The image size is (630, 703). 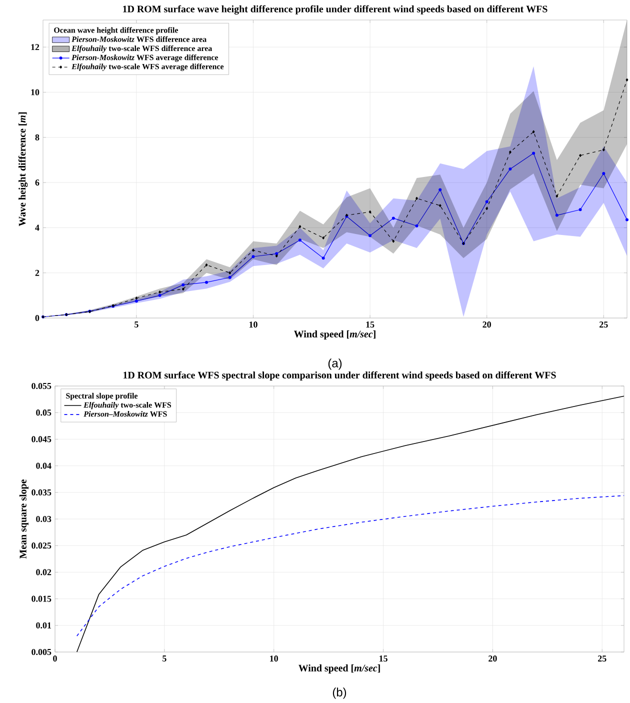 I want to click on y-axis-title: Wave height difference [m], so click(x=23, y=169).